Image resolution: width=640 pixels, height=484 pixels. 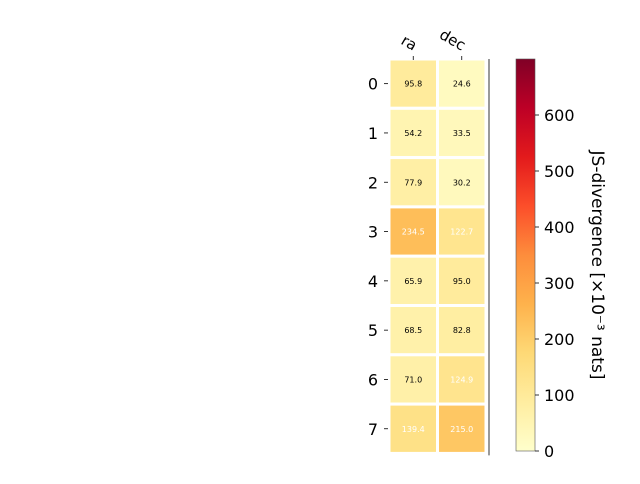 I want to click on row-tick-label: 5, so click(x=373, y=330).